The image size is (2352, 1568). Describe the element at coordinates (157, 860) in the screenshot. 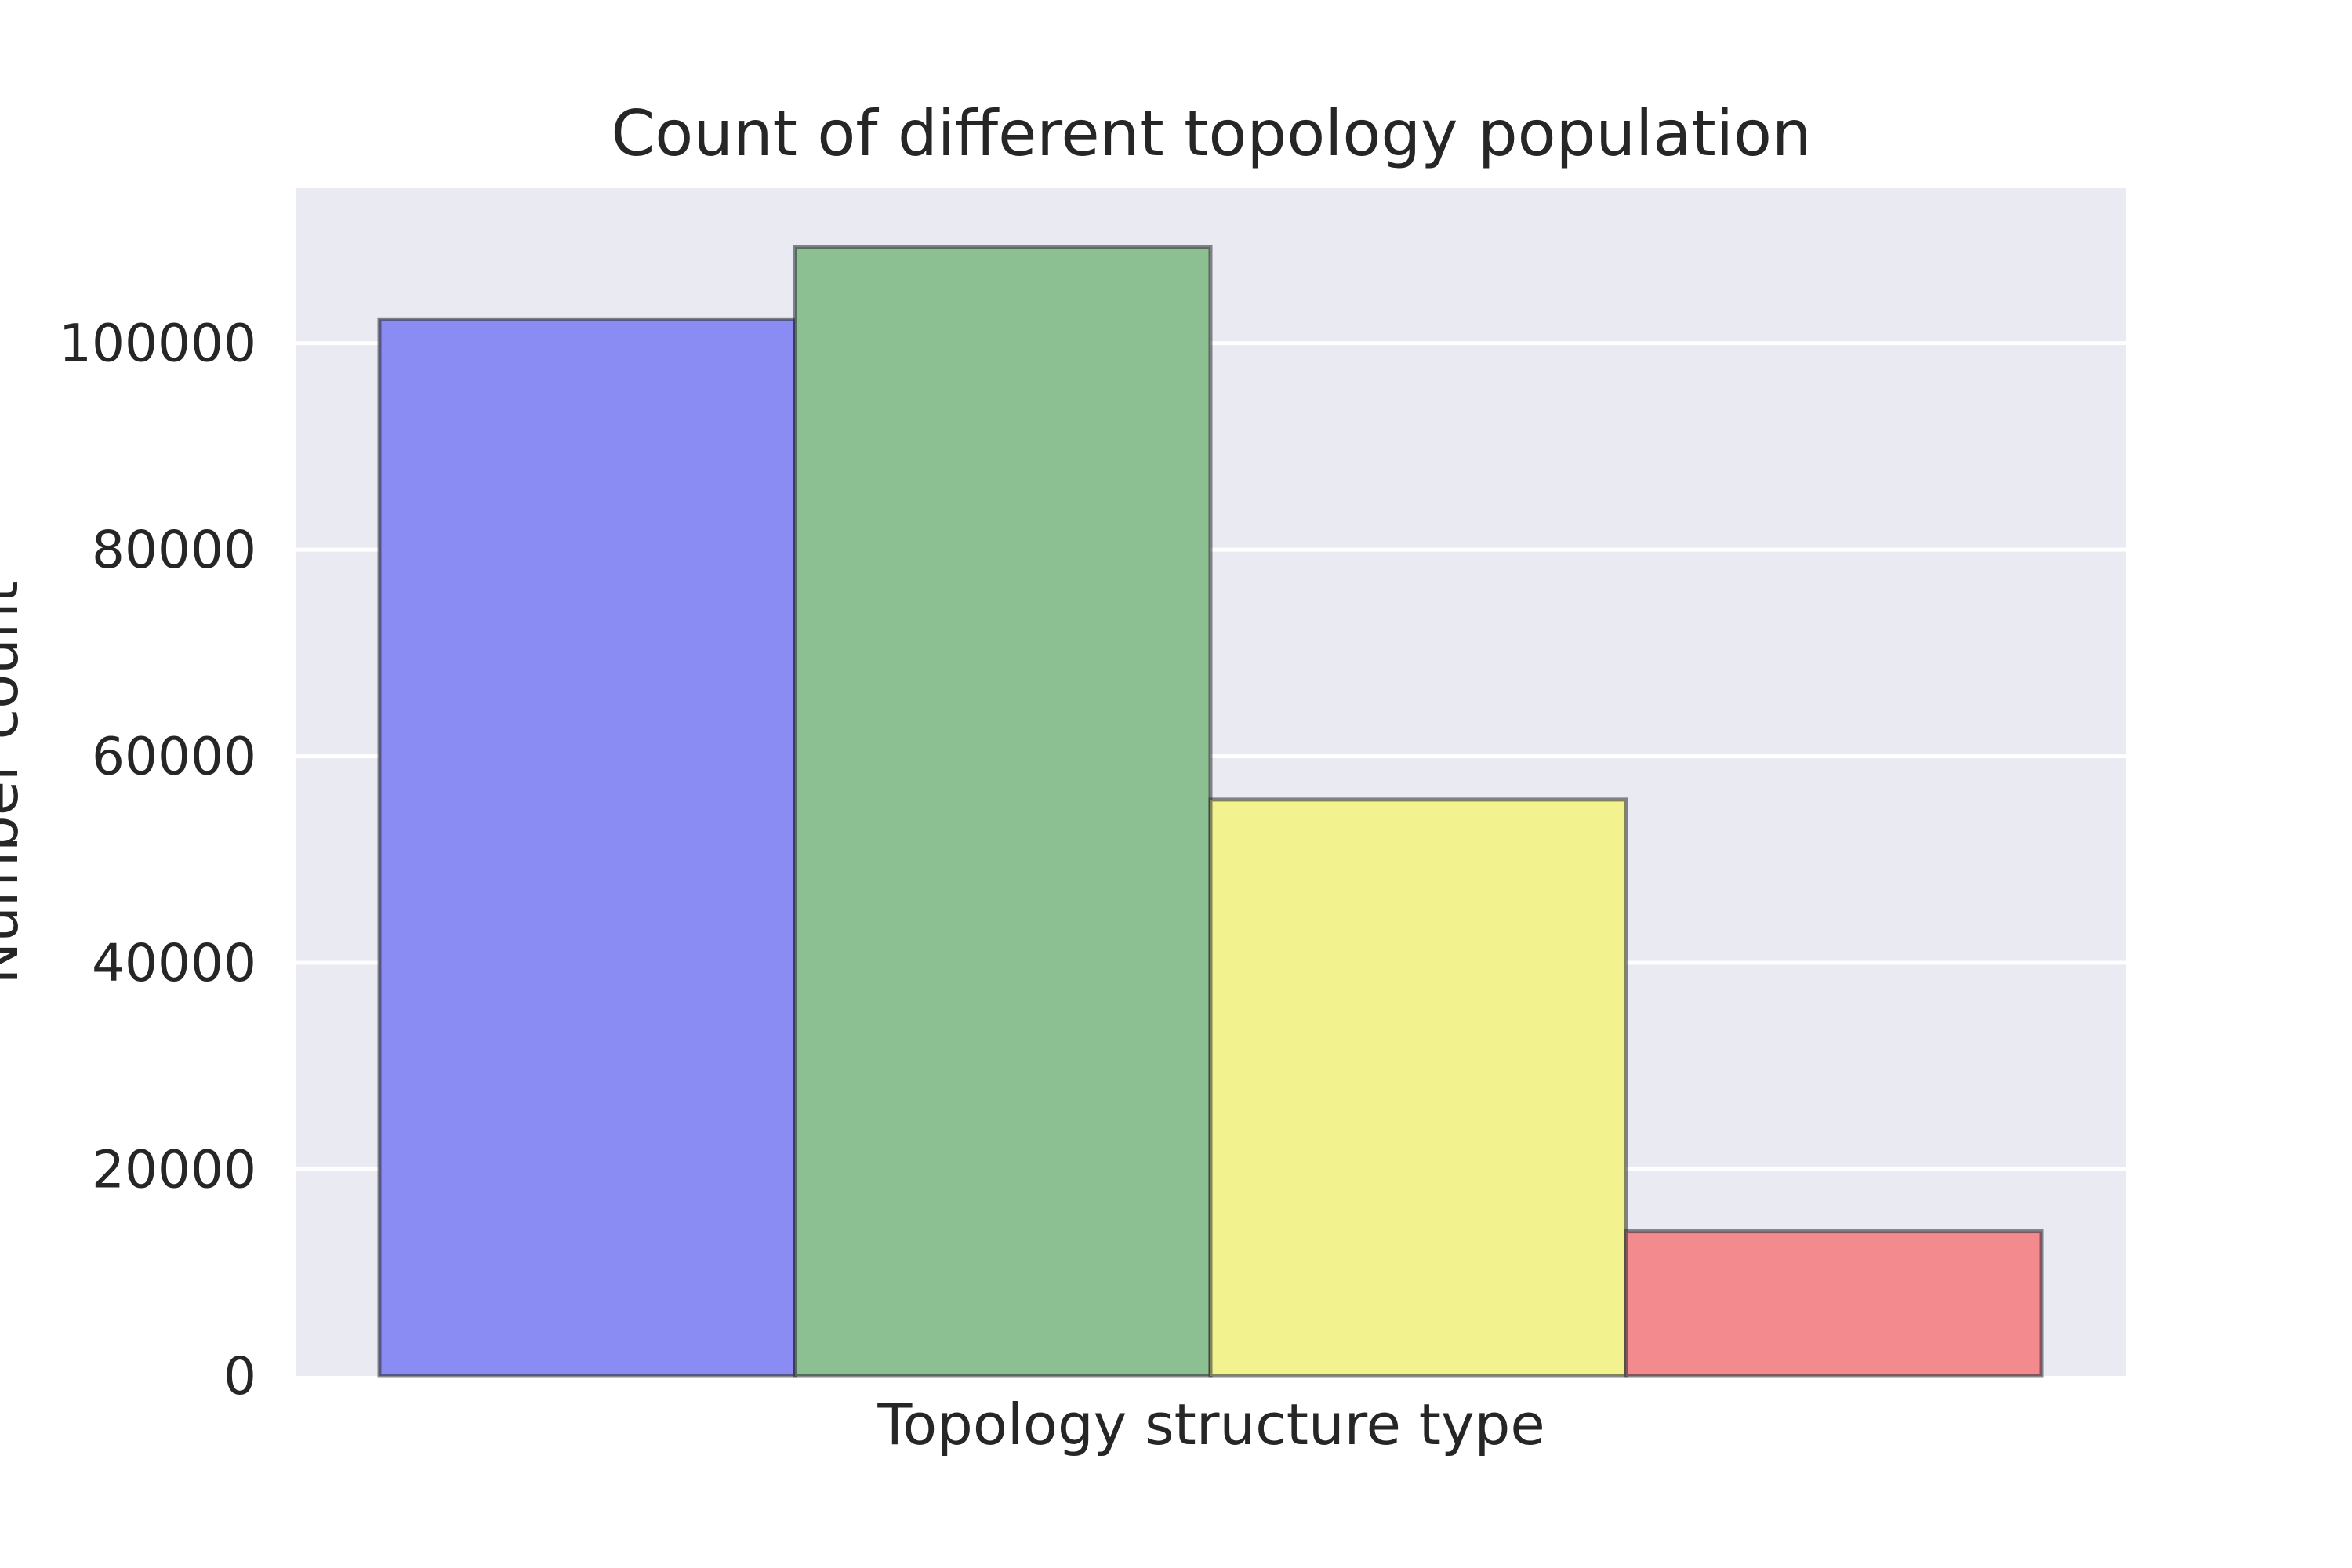

I see `y-tick-labels: 0 20000 40000 60000 80000 100000` at that location.